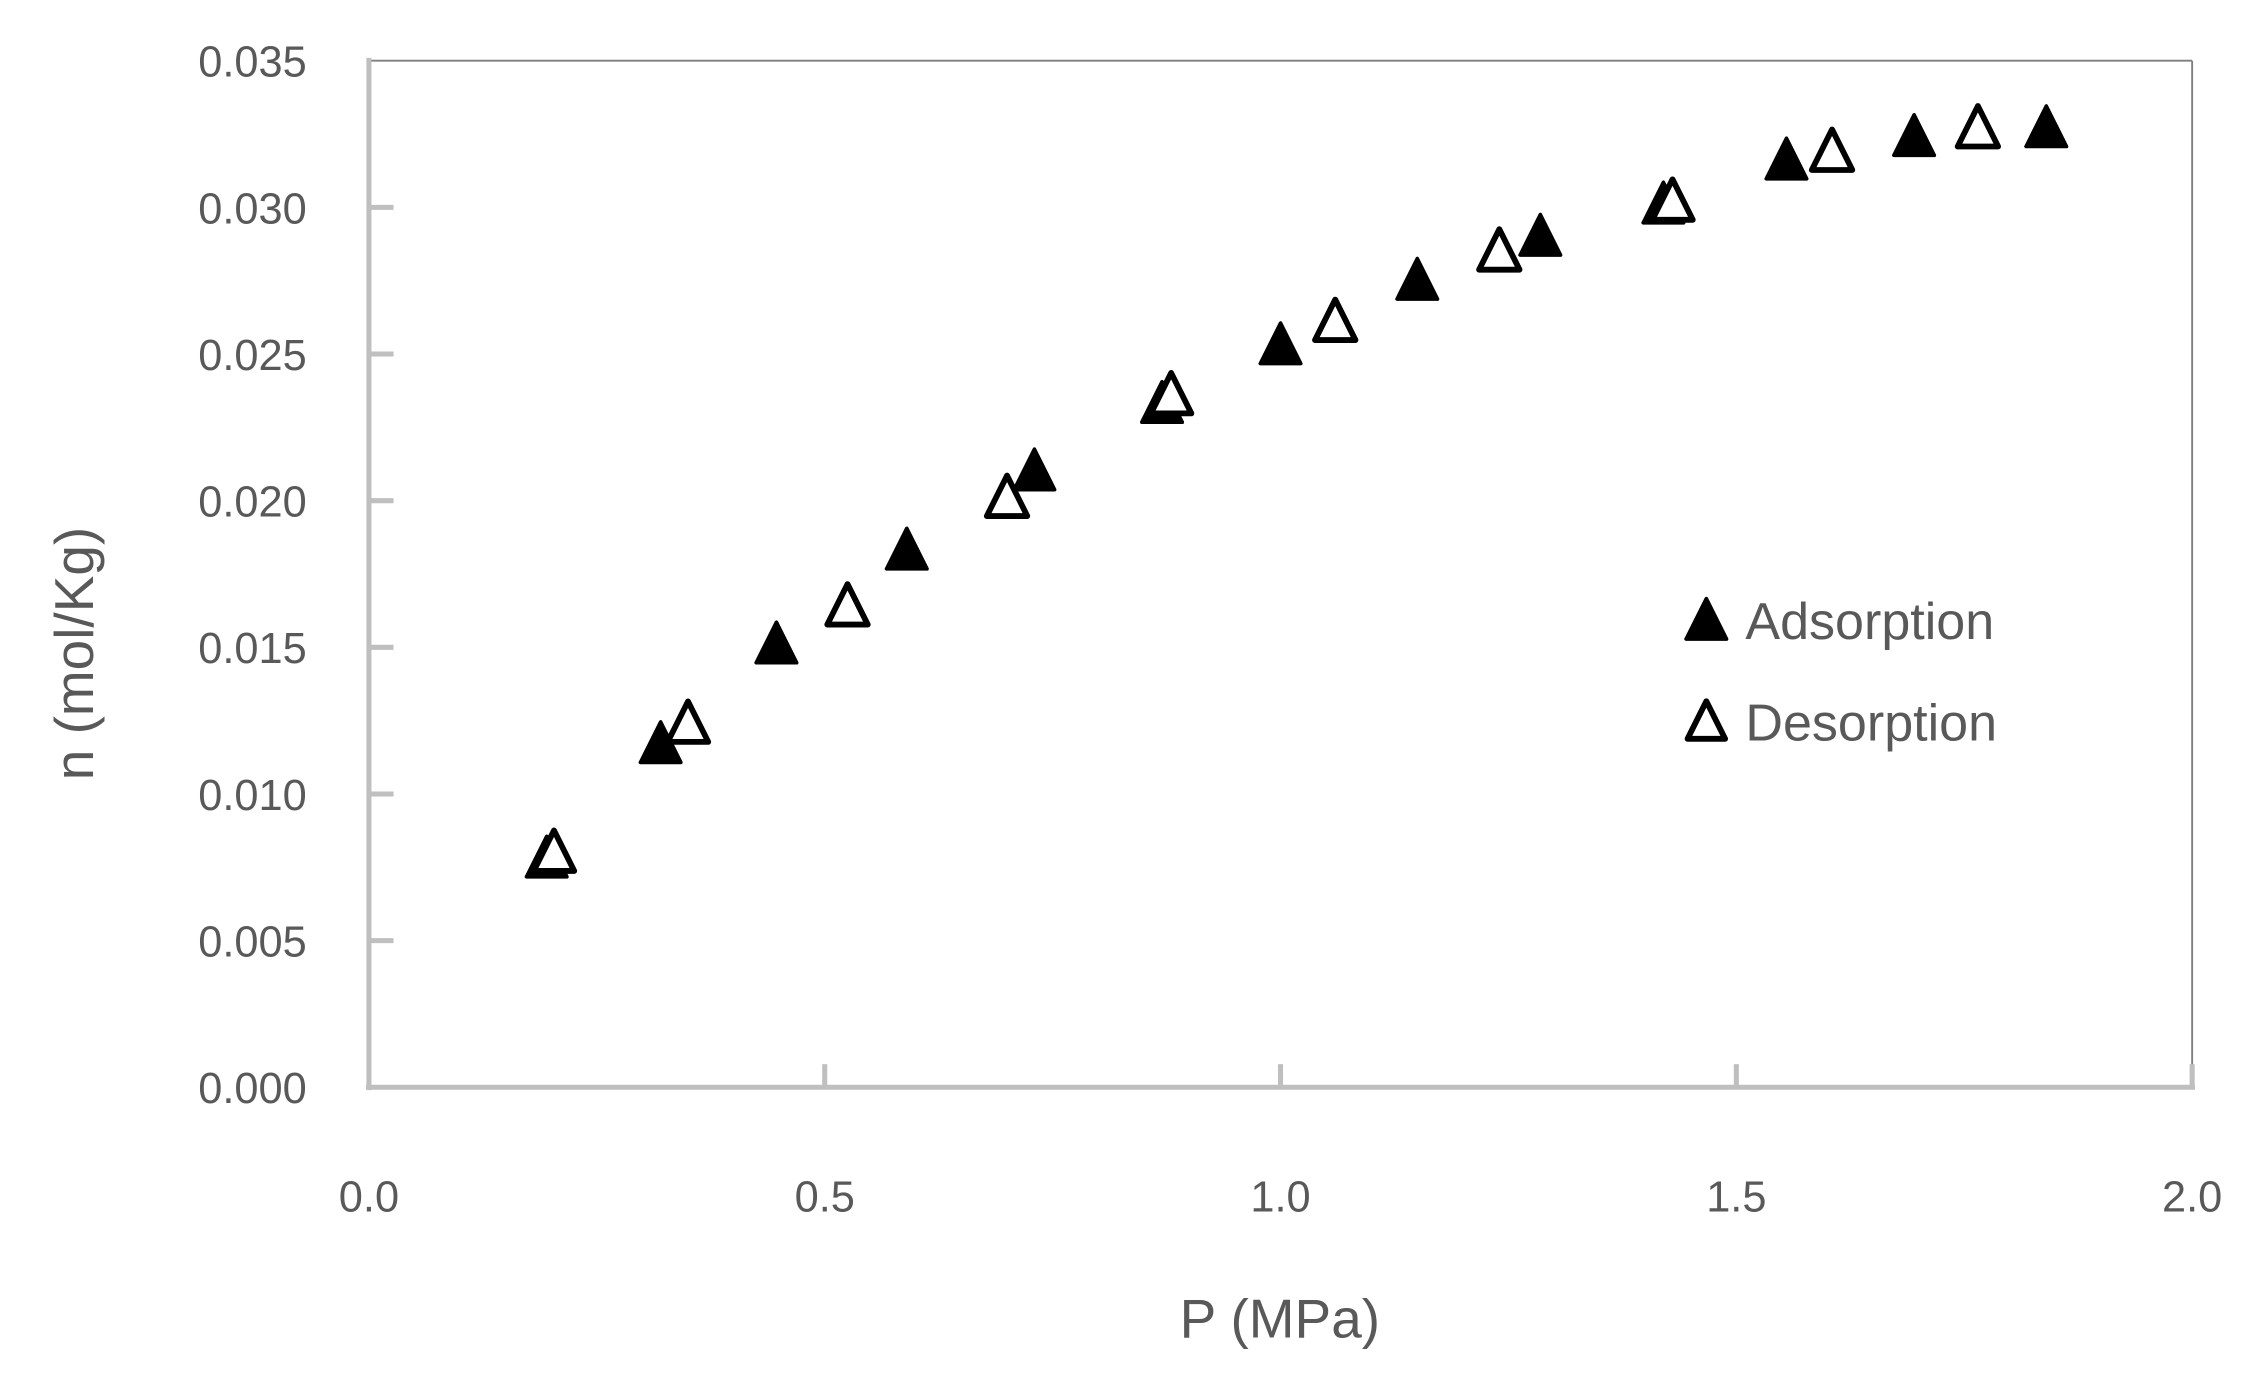 The width and height of the screenshot is (2256, 1388). Describe the element at coordinates (1871, 723) in the screenshot. I see `legend-label-desorption: Desorption` at that location.